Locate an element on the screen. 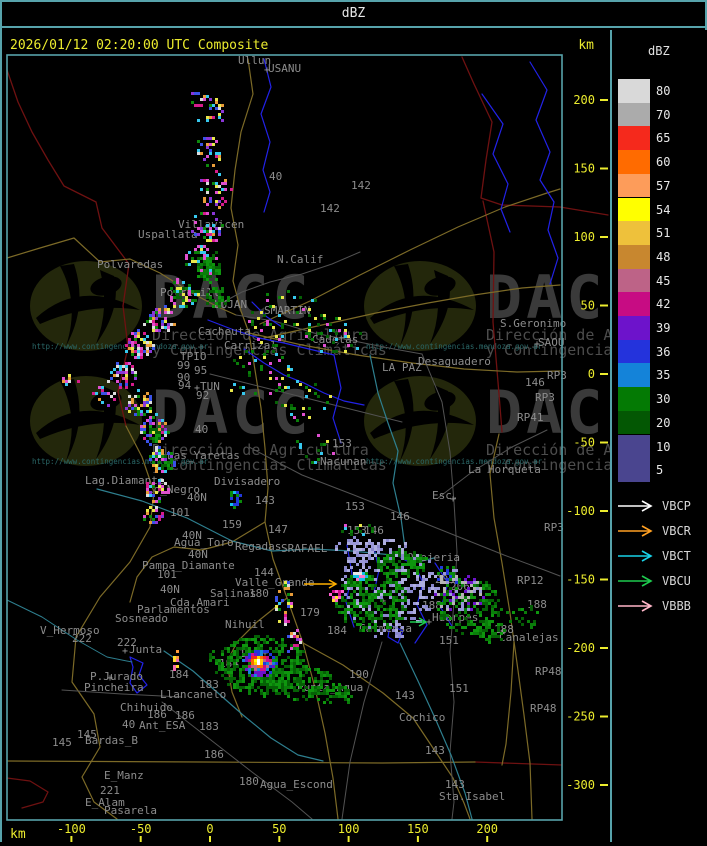 This screenshot has width=707, height=846. map-label: V_Hermoso is located at coordinates (70, 630).